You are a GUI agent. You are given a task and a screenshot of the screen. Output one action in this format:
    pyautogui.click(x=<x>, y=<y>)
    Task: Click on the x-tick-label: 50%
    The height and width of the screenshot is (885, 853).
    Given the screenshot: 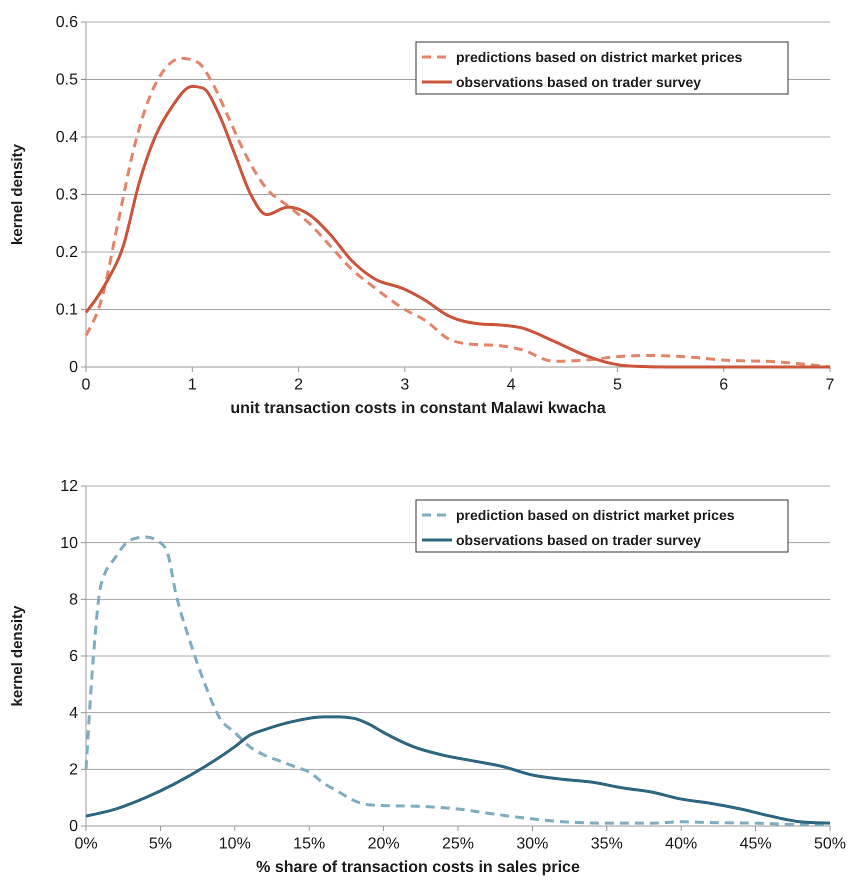 What is the action you would take?
    pyautogui.click(x=830, y=843)
    